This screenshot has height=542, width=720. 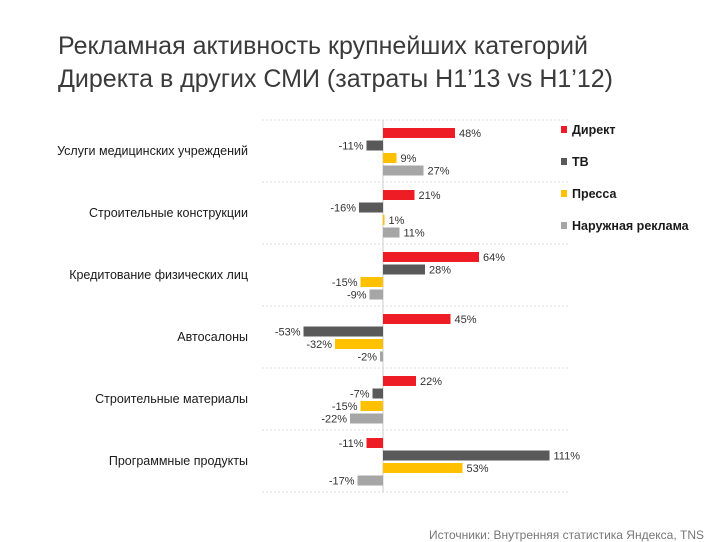 What do you see at coordinates (367, 358) in the screenshot?
I see `data-label: -2%` at bounding box center [367, 358].